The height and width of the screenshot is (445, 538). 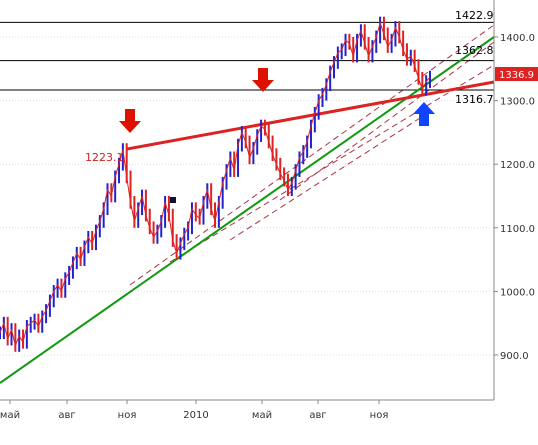 What do you see at coordinates (195, 415) in the screenshot?
I see `x-tick-label: 2010` at bounding box center [195, 415].